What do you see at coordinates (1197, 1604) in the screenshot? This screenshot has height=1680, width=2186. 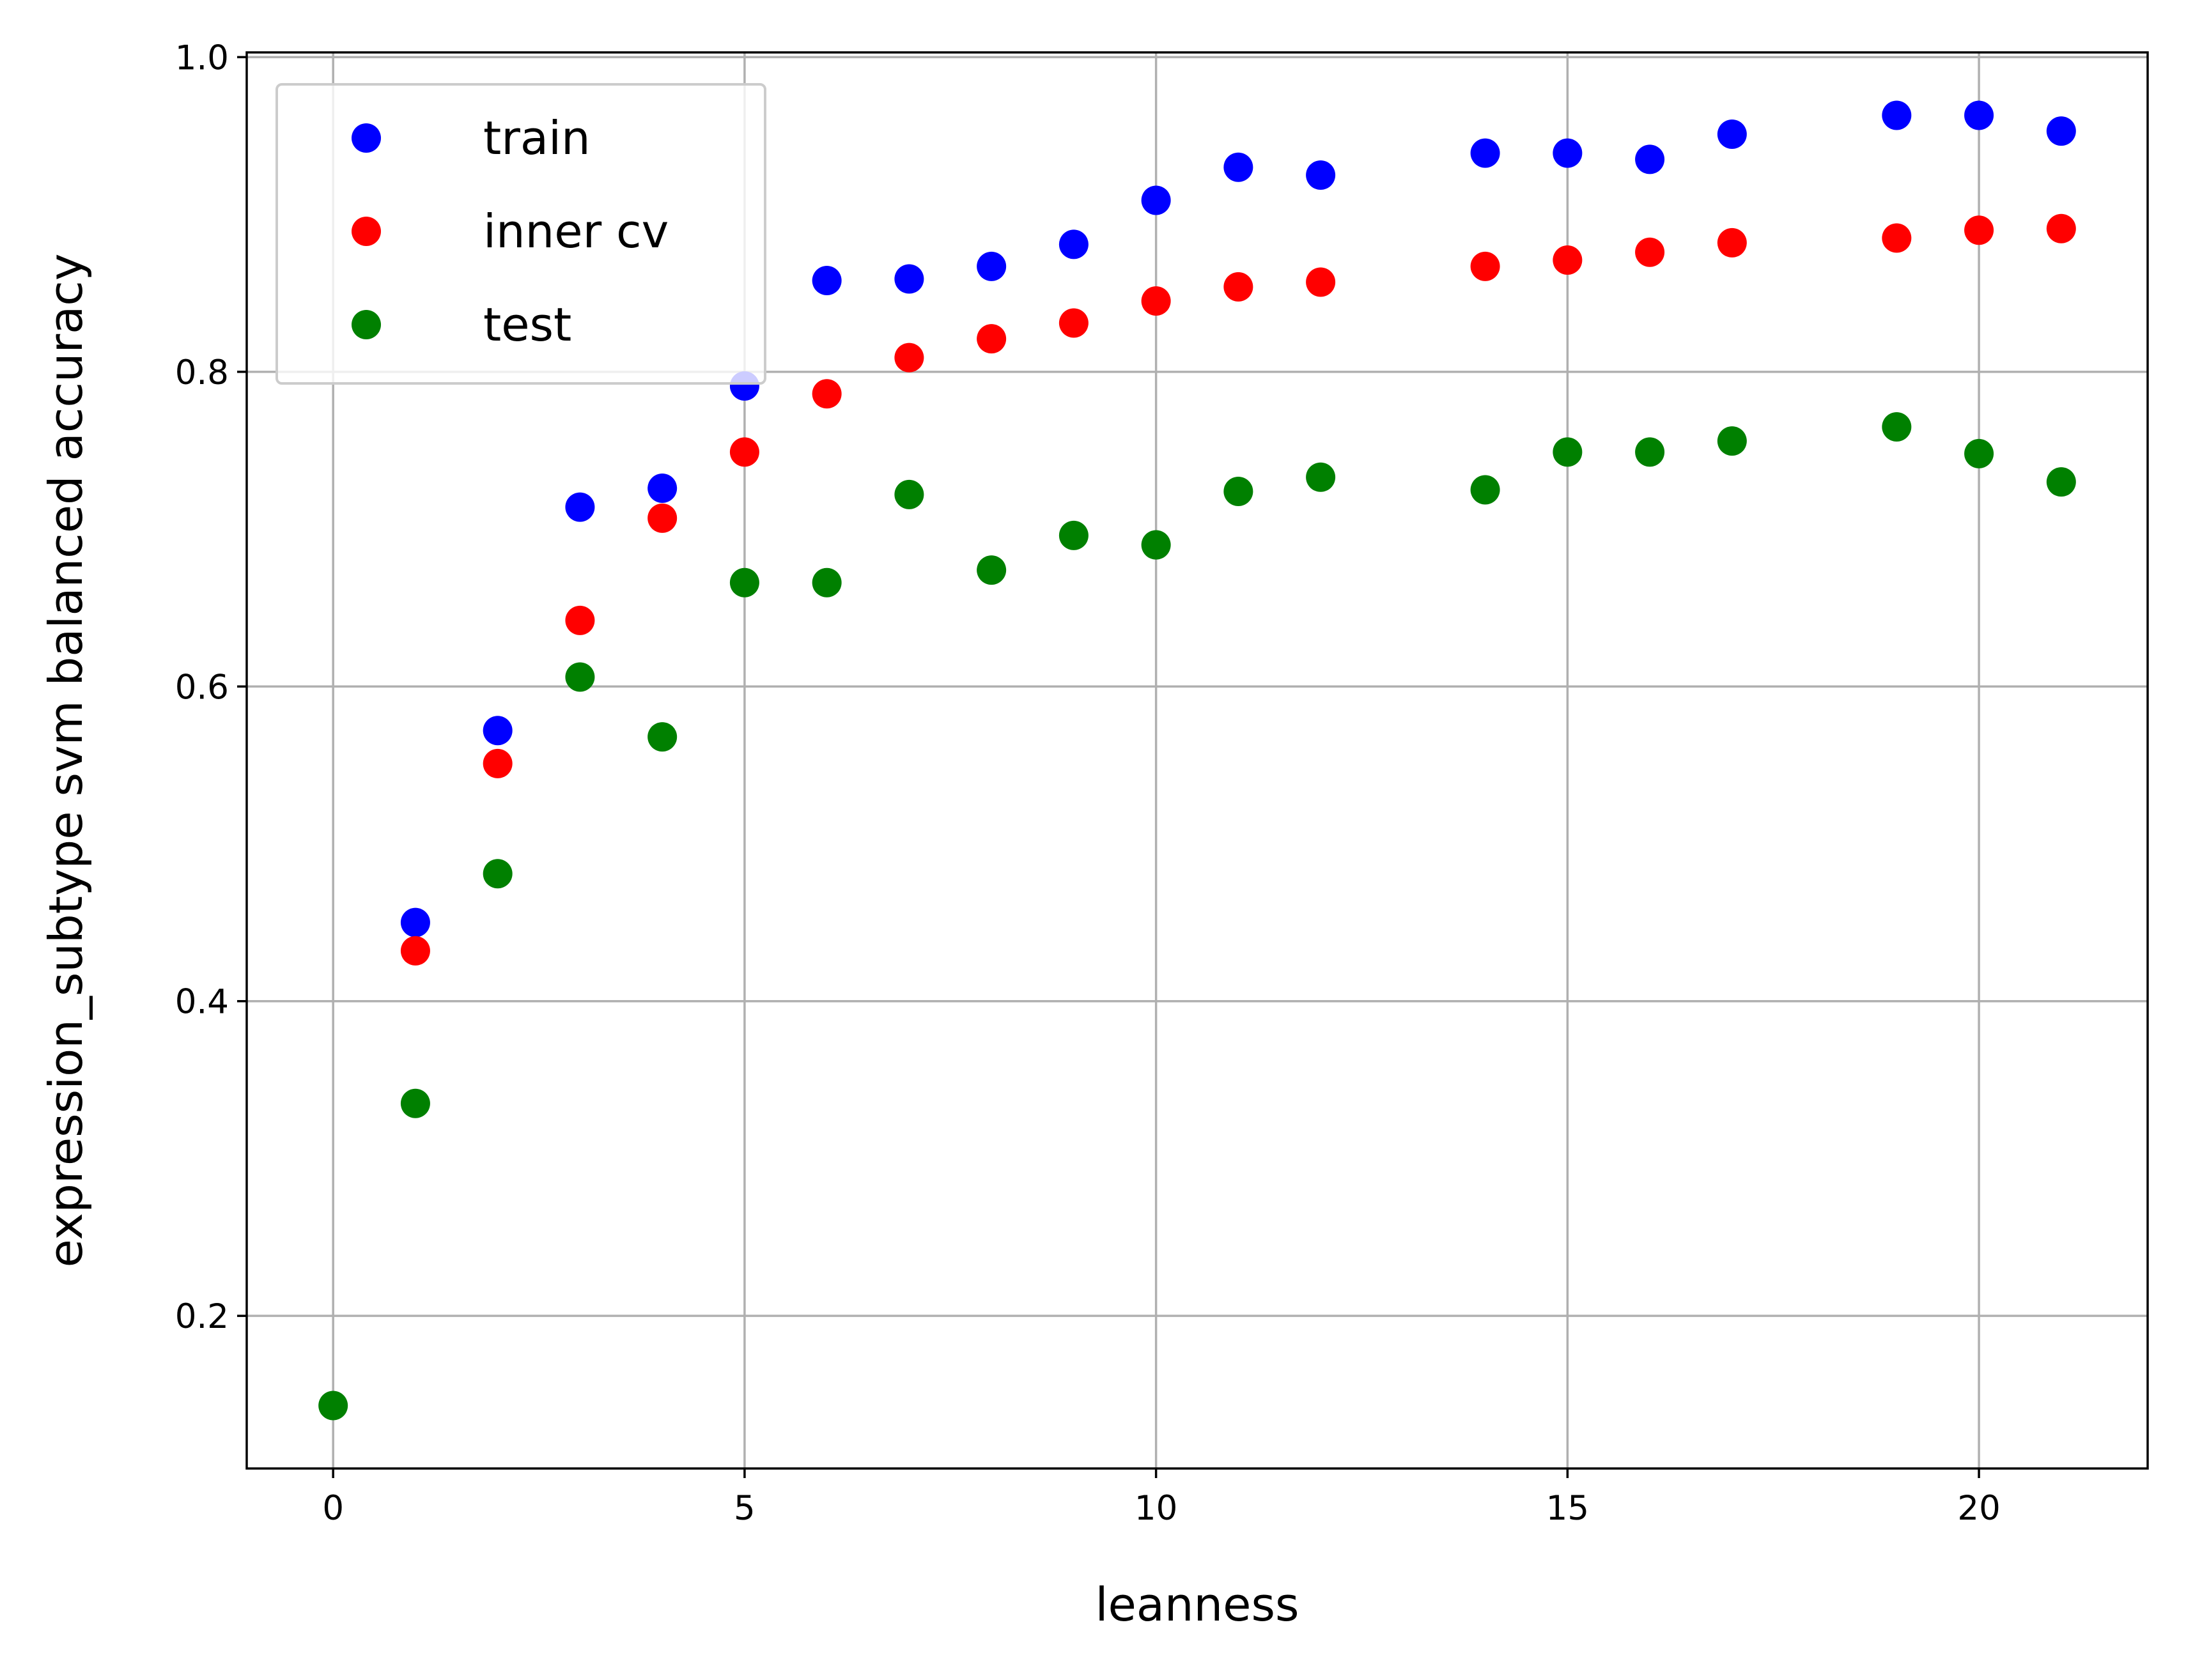 I see `x-axis-label: leanness` at bounding box center [1197, 1604].